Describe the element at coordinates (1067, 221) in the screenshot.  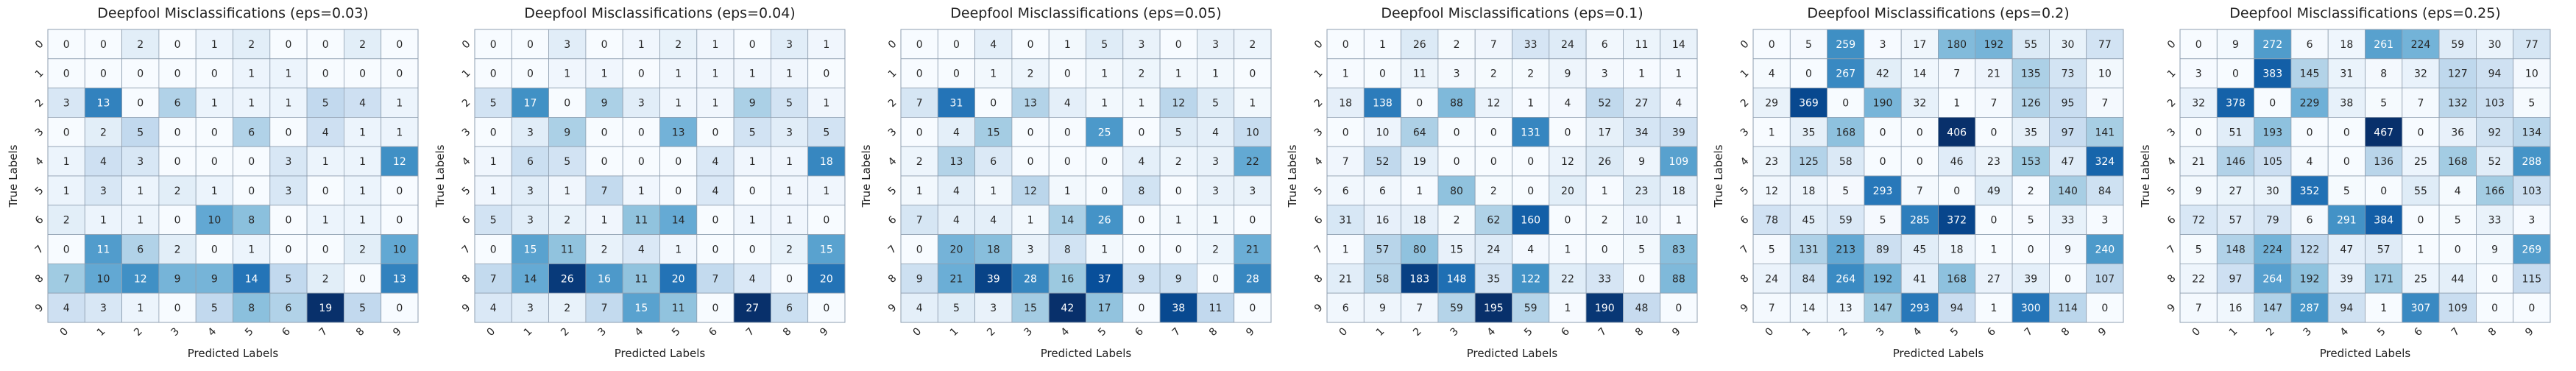
I see `cell-value-label: 14` at that location.